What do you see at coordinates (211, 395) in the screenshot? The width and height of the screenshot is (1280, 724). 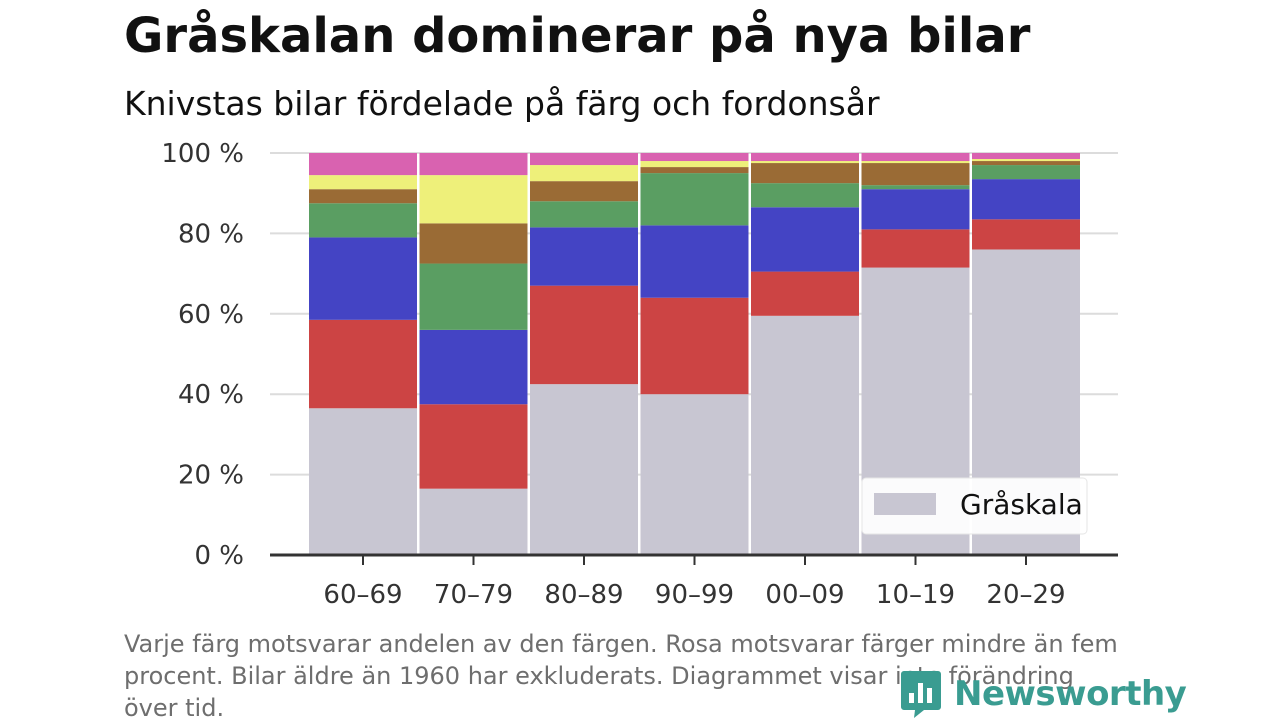 I see `y-tick-label: 40 %` at bounding box center [211, 395].